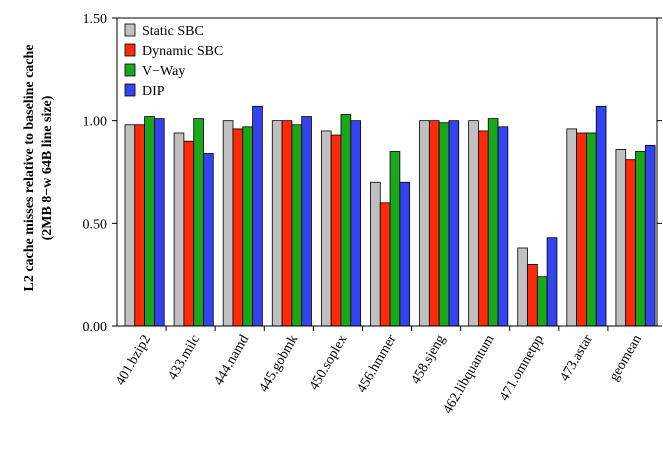  I want to click on bar-v-way-geomean, so click(640, 239).